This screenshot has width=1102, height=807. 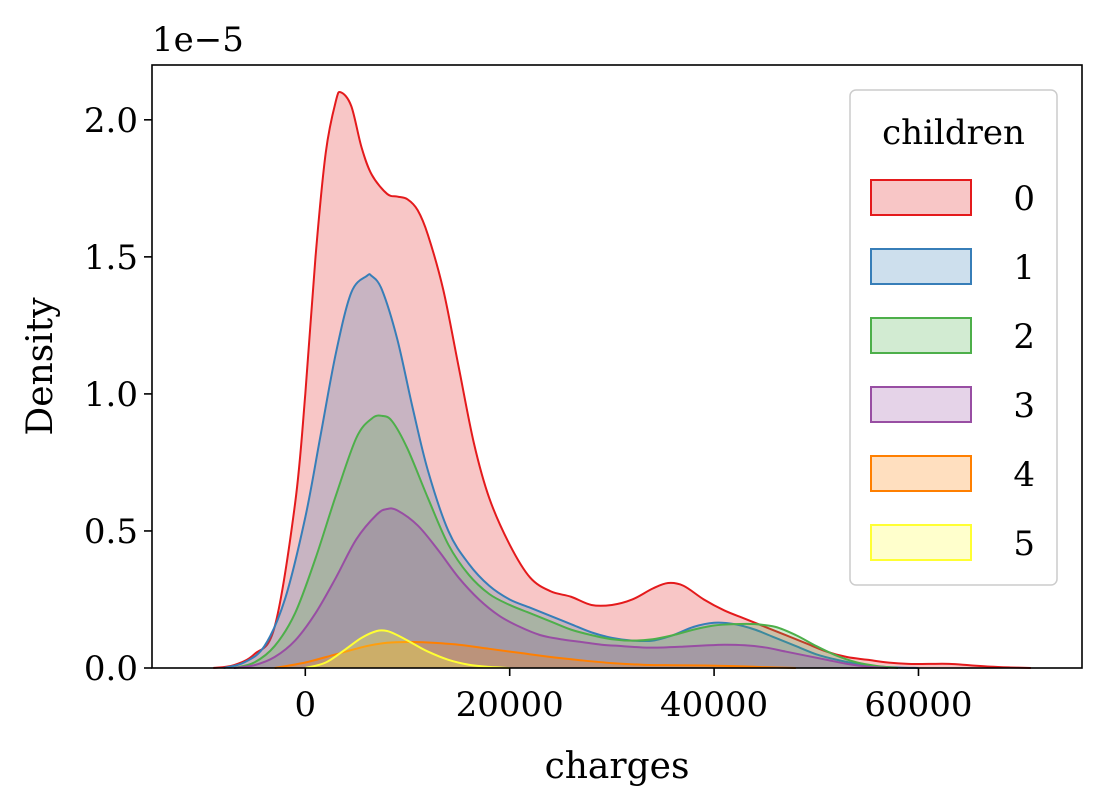 What do you see at coordinates (305, 705) in the screenshot?
I see `x-tick-label: 0` at bounding box center [305, 705].